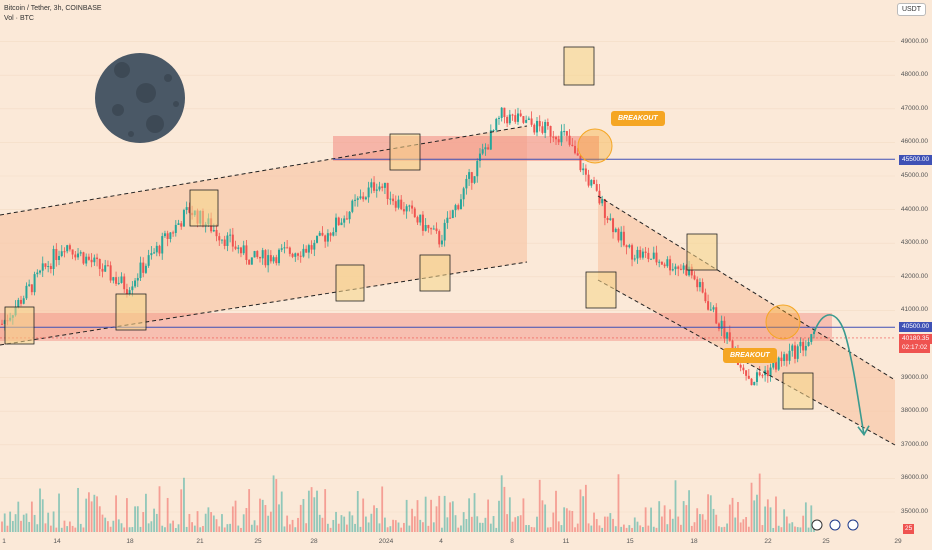 The width and height of the screenshot is (932, 550). I want to click on level-lower-tag: 40500.00, so click(915, 327).